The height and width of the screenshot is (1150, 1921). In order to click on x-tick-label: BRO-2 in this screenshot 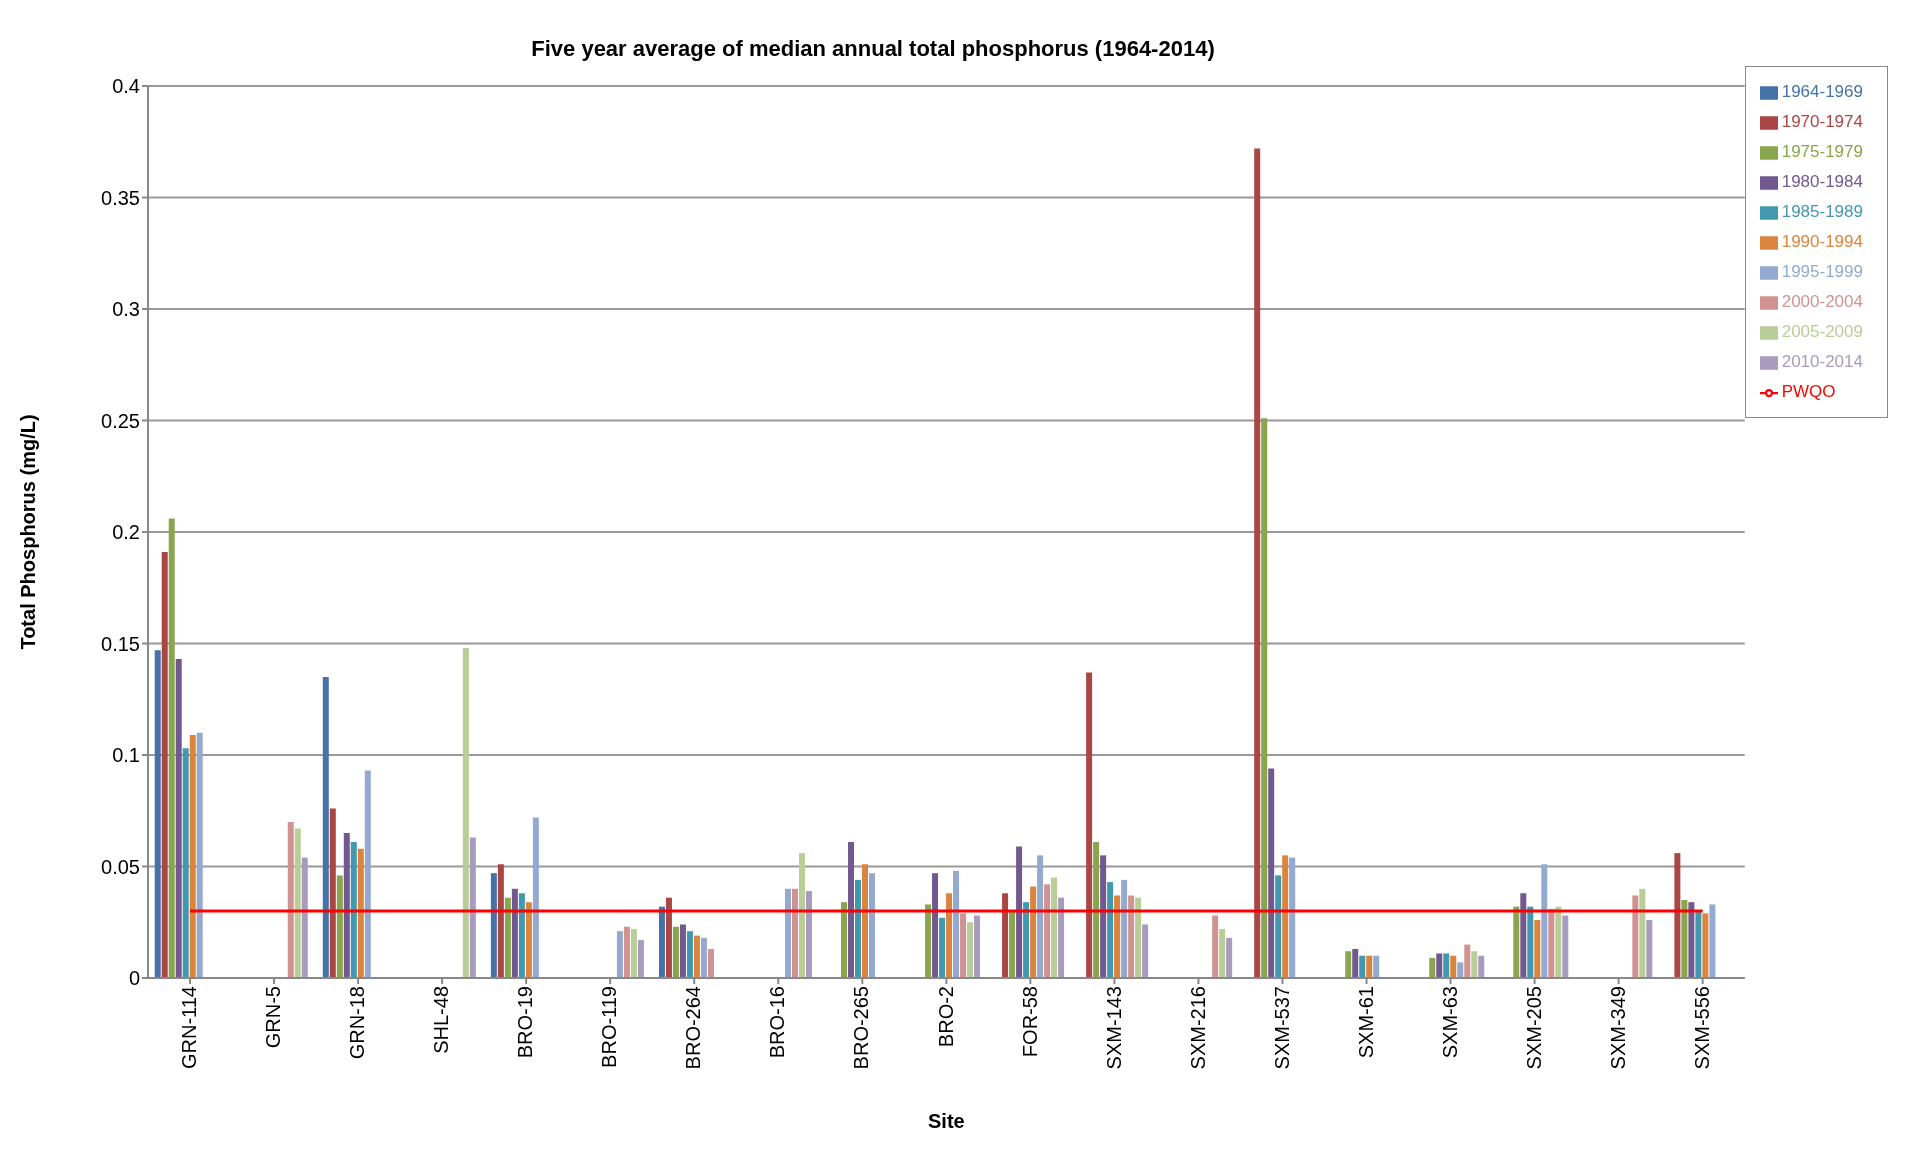, I will do `click(945, 1017)`.